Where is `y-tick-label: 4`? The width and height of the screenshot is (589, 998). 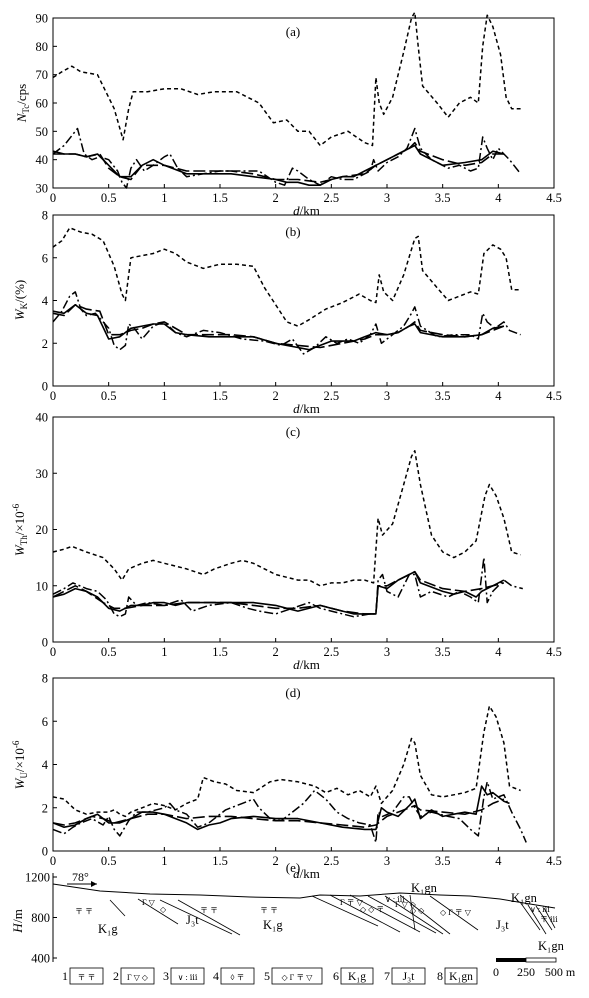 y-tick-label: 4 is located at coordinates (45, 765).